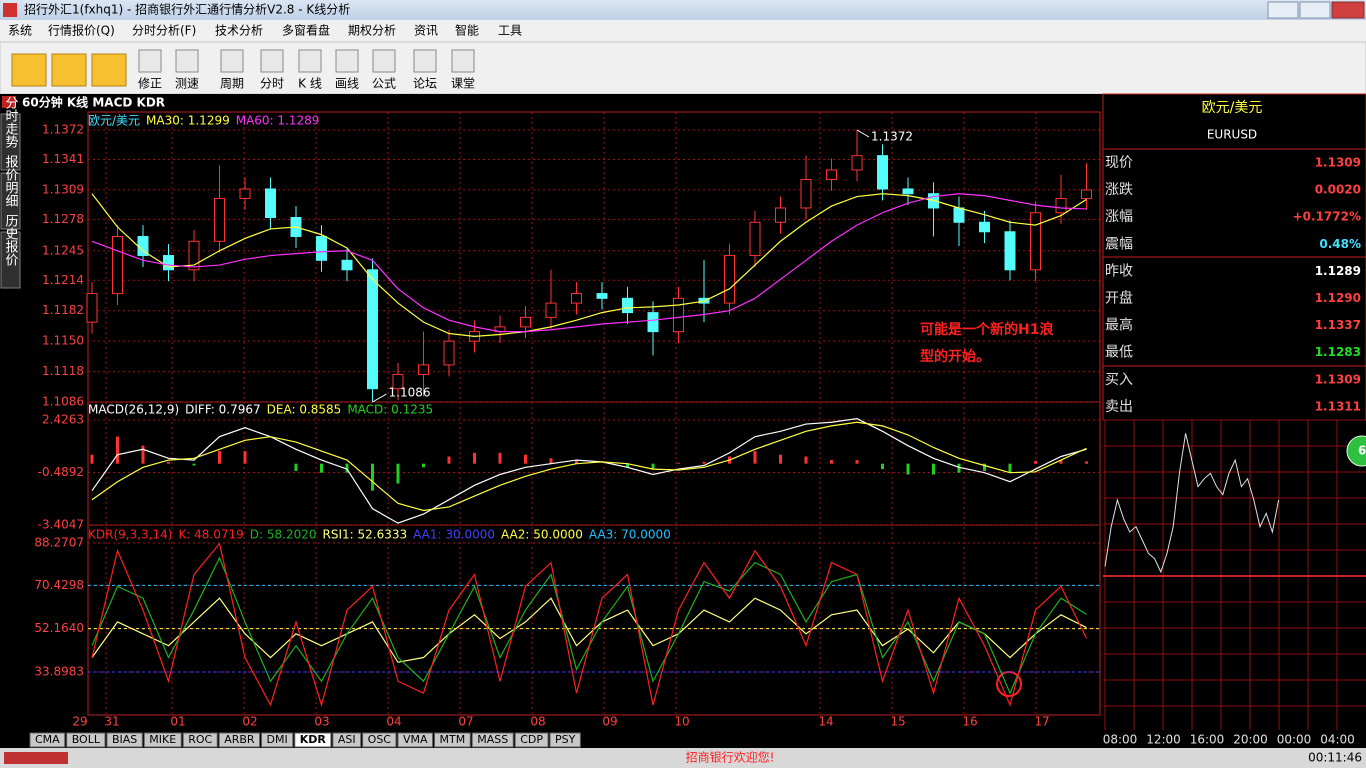  What do you see at coordinates (187, 84) in the screenshot?
I see `toolbar-label: 测速` at bounding box center [187, 84].